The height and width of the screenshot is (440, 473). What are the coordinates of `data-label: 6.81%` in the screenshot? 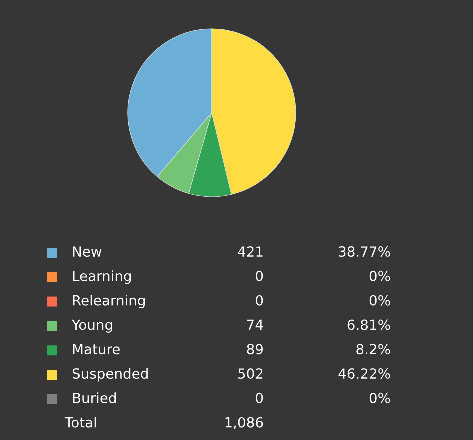 It's located at (369, 325).